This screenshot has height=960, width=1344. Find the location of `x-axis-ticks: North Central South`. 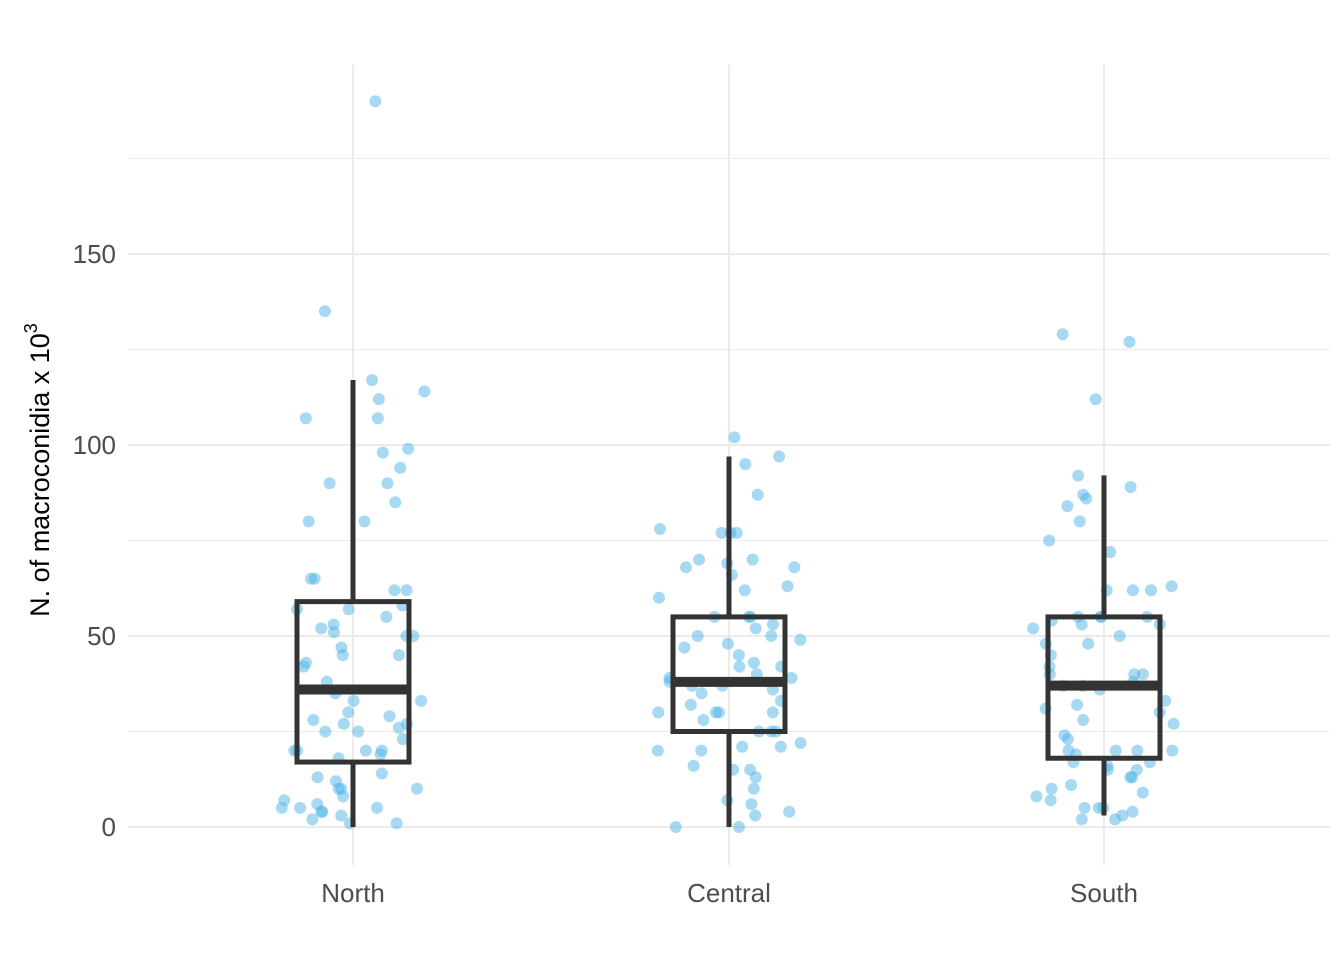

x-axis-ticks: North Central South is located at coordinates (729, 893).